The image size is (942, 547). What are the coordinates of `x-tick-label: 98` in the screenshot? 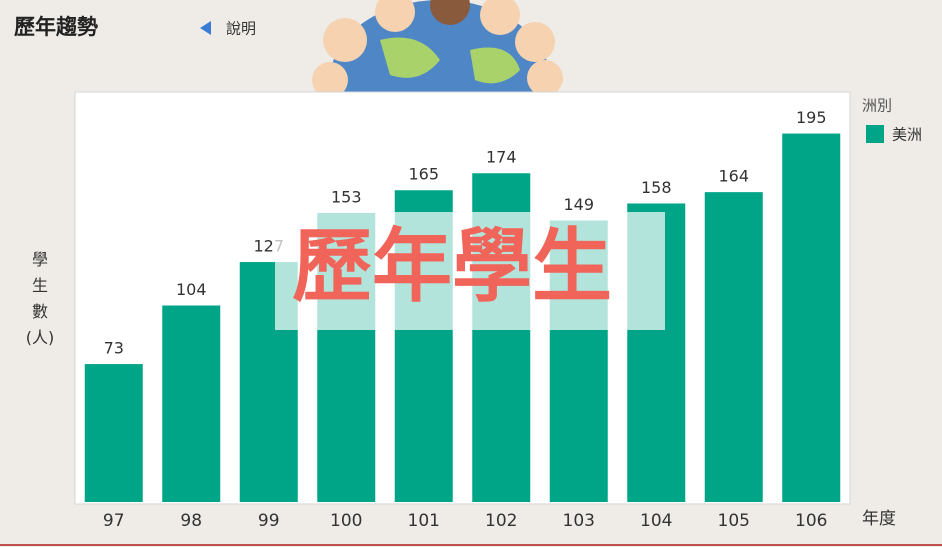 It's located at (191, 521).